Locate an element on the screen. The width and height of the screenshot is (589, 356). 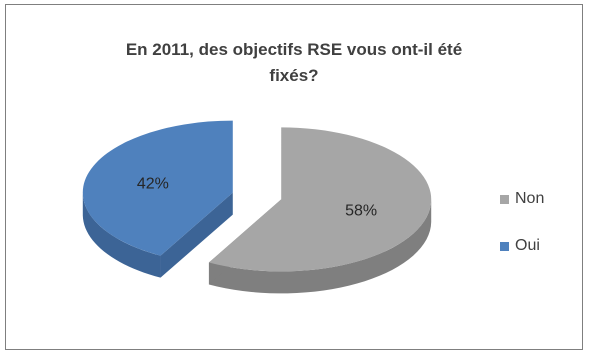
slice-label-non: 58% is located at coordinates (361, 210).